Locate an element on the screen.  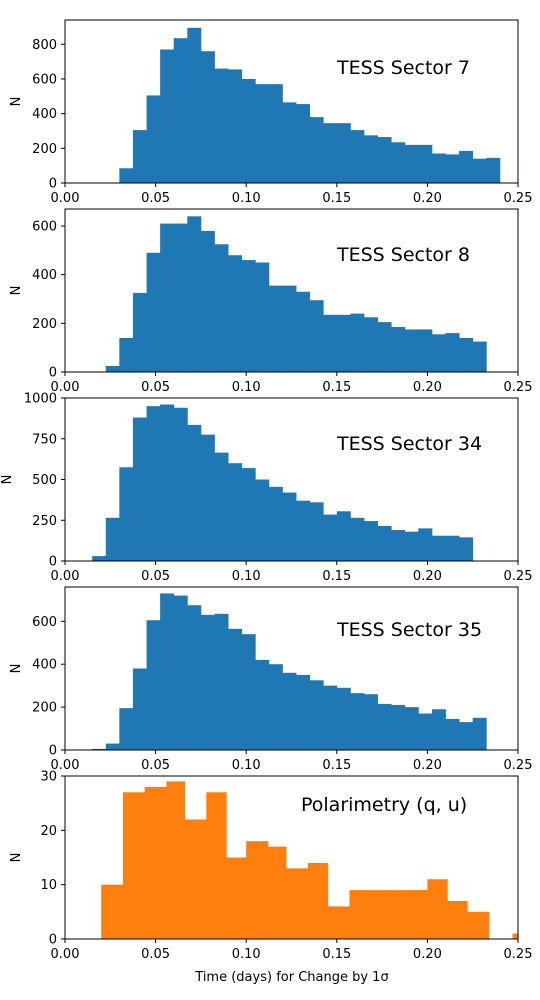
panel-title: TESS Sector 8 is located at coordinates (403, 255).